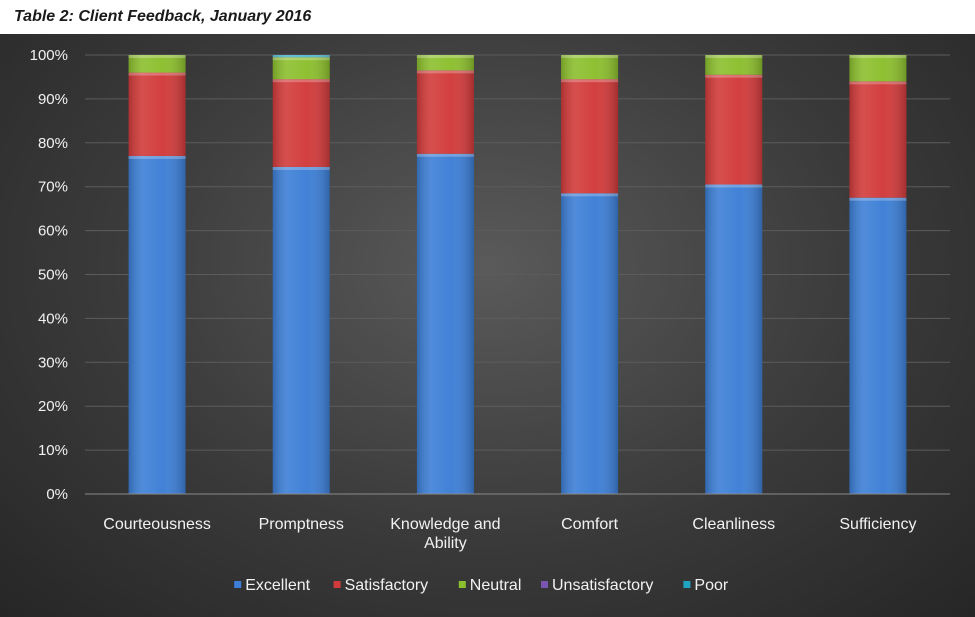  What do you see at coordinates (53, 231) in the screenshot?
I see `y-tick-label: 60%` at bounding box center [53, 231].